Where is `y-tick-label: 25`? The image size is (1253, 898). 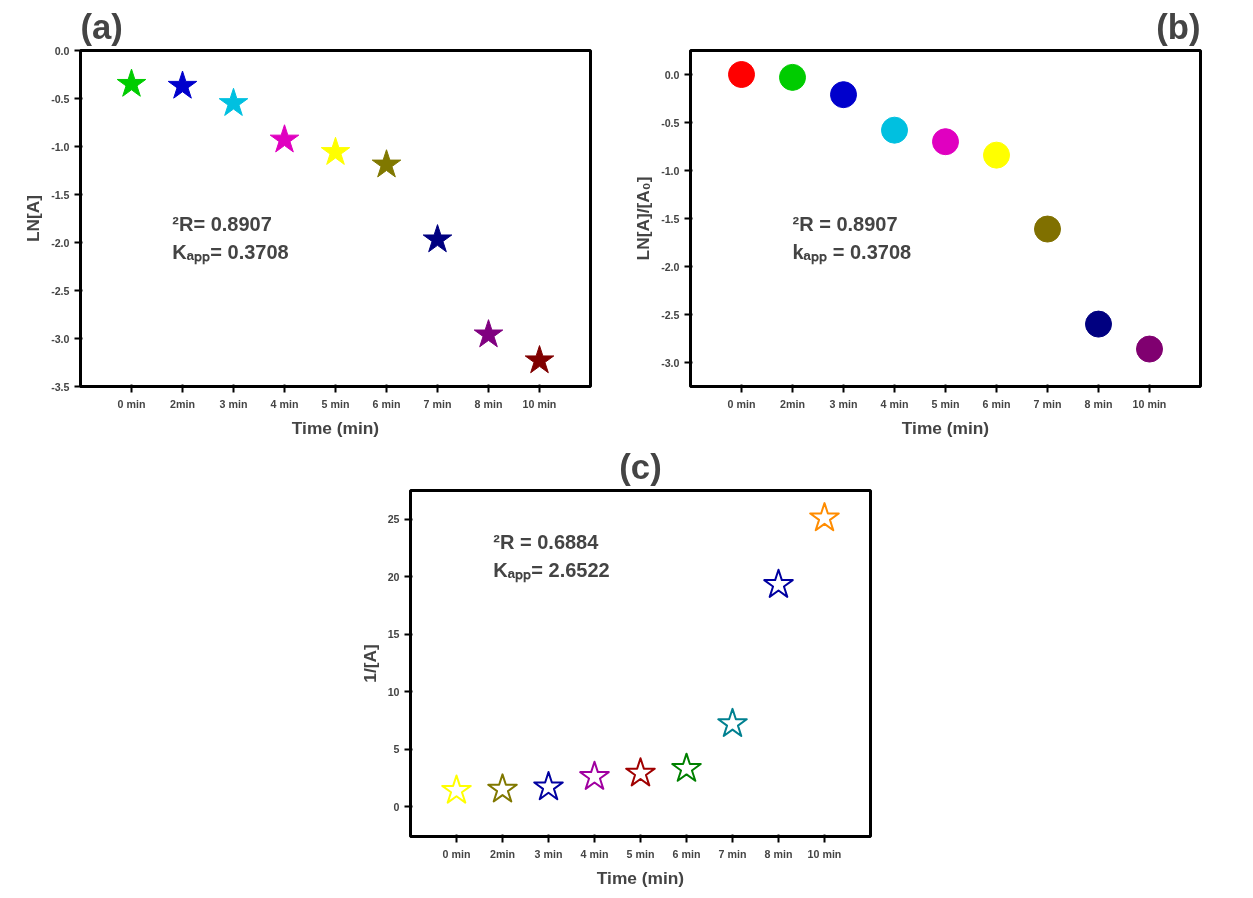
y-tick-label: 25 is located at coordinates (393, 519).